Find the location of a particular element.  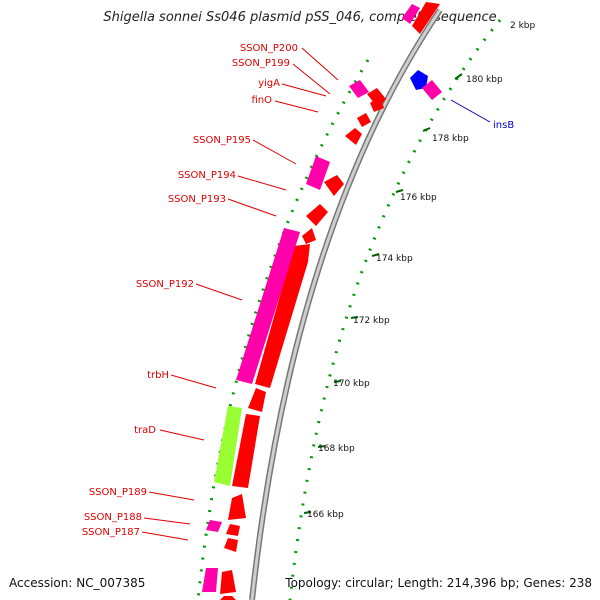

gene-sson-p193a is located at coordinates (317, 215).